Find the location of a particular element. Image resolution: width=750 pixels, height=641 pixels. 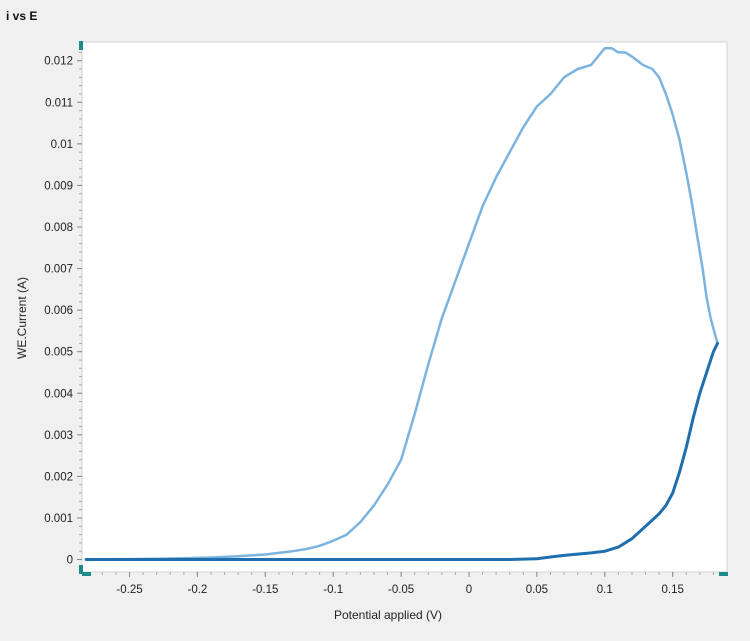

y-tick-label: 0.007 is located at coordinates (58, 270).